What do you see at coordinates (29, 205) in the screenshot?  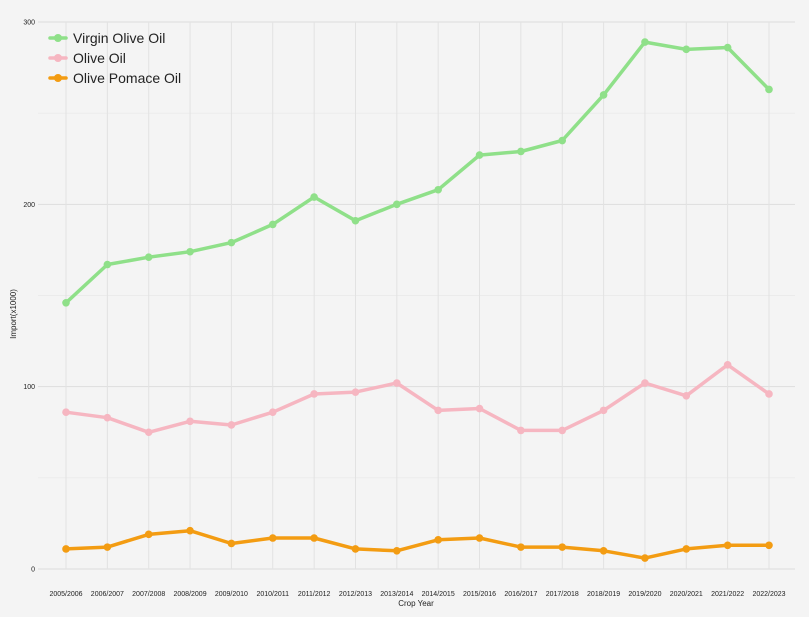 I see `y-tick-label: 200` at bounding box center [29, 205].